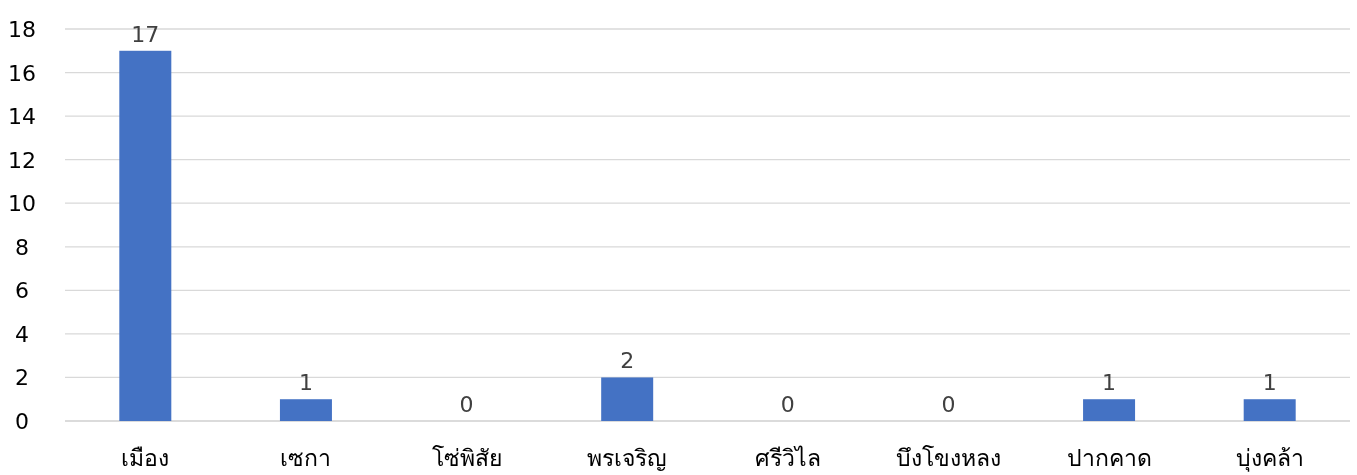  What do you see at coordinates (22, 378) in the screenshot?
I see `y-tick-label: 2` at bounding box center [22, 378].